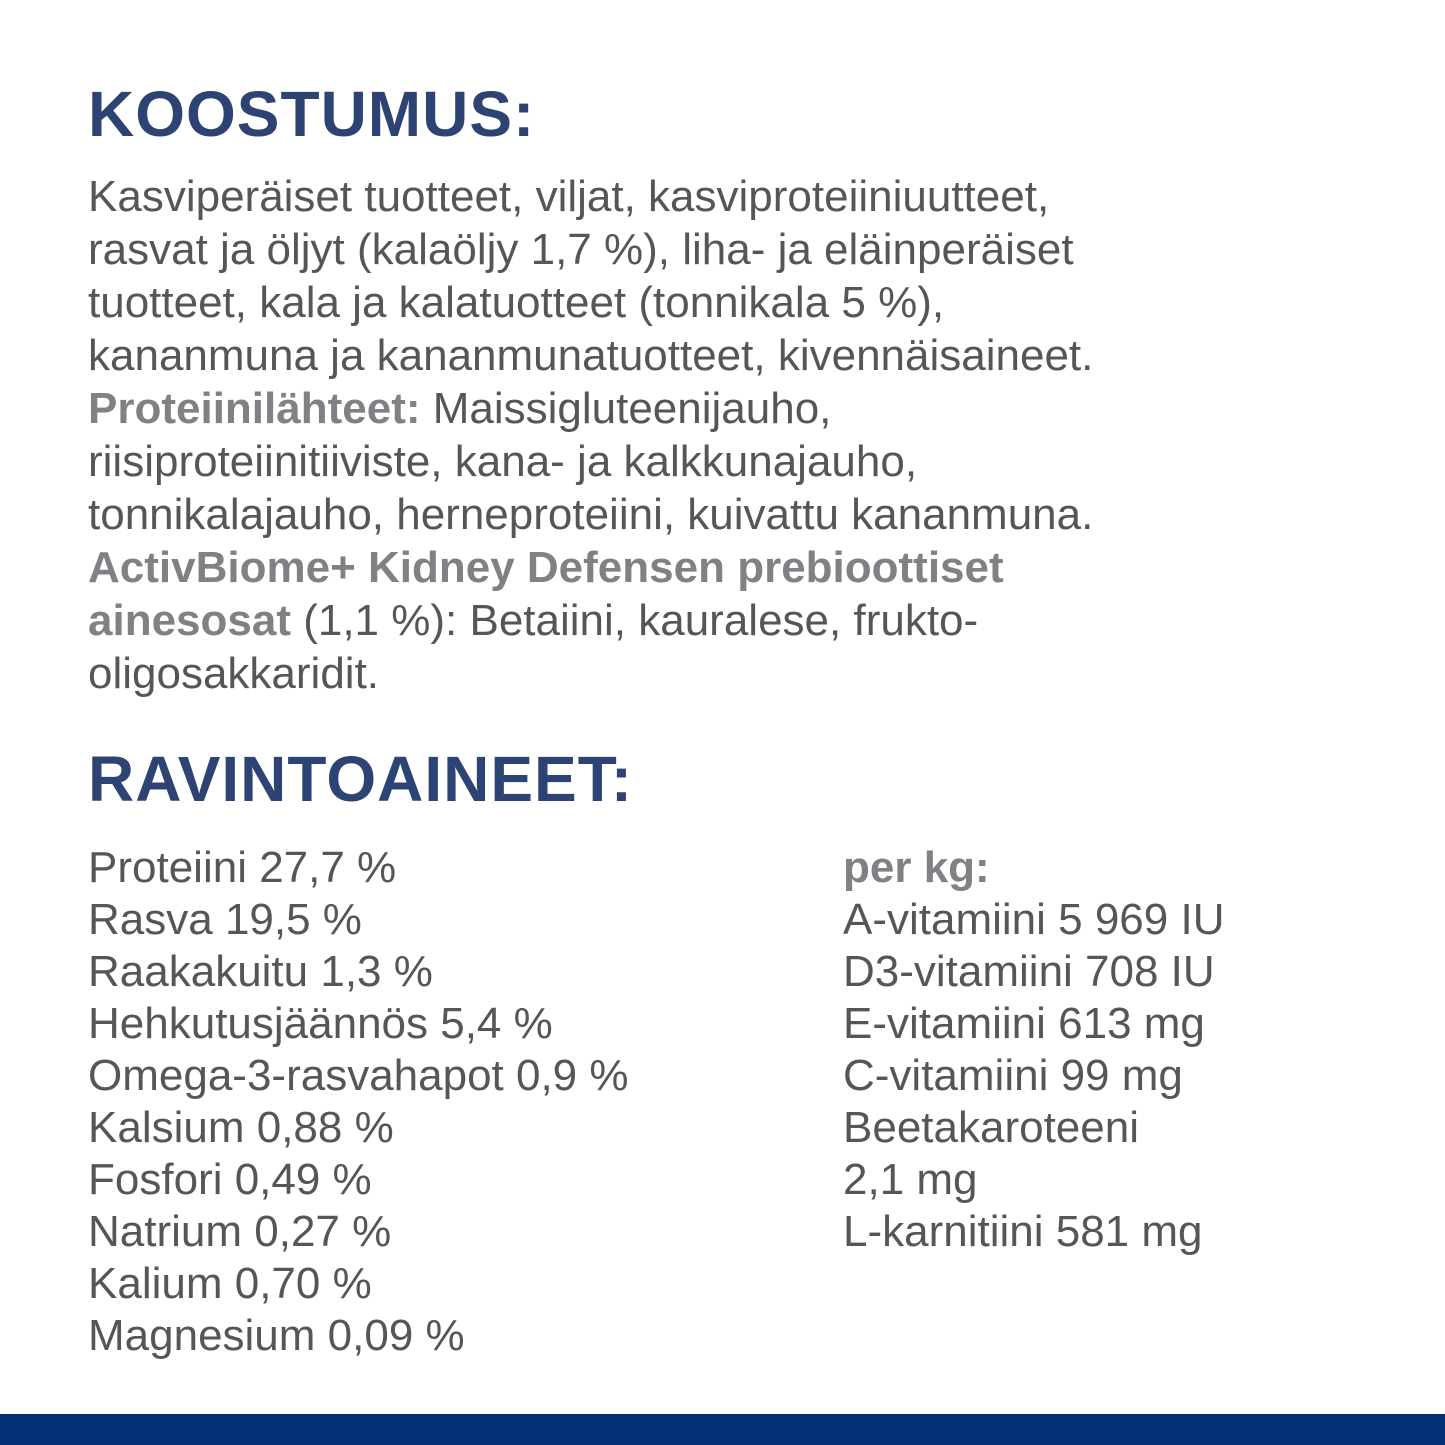 The height and width of the screenshot is (1445, 1445). I want to click on nutrient-line: Natrium 0,27 %, so click(240, 1231).